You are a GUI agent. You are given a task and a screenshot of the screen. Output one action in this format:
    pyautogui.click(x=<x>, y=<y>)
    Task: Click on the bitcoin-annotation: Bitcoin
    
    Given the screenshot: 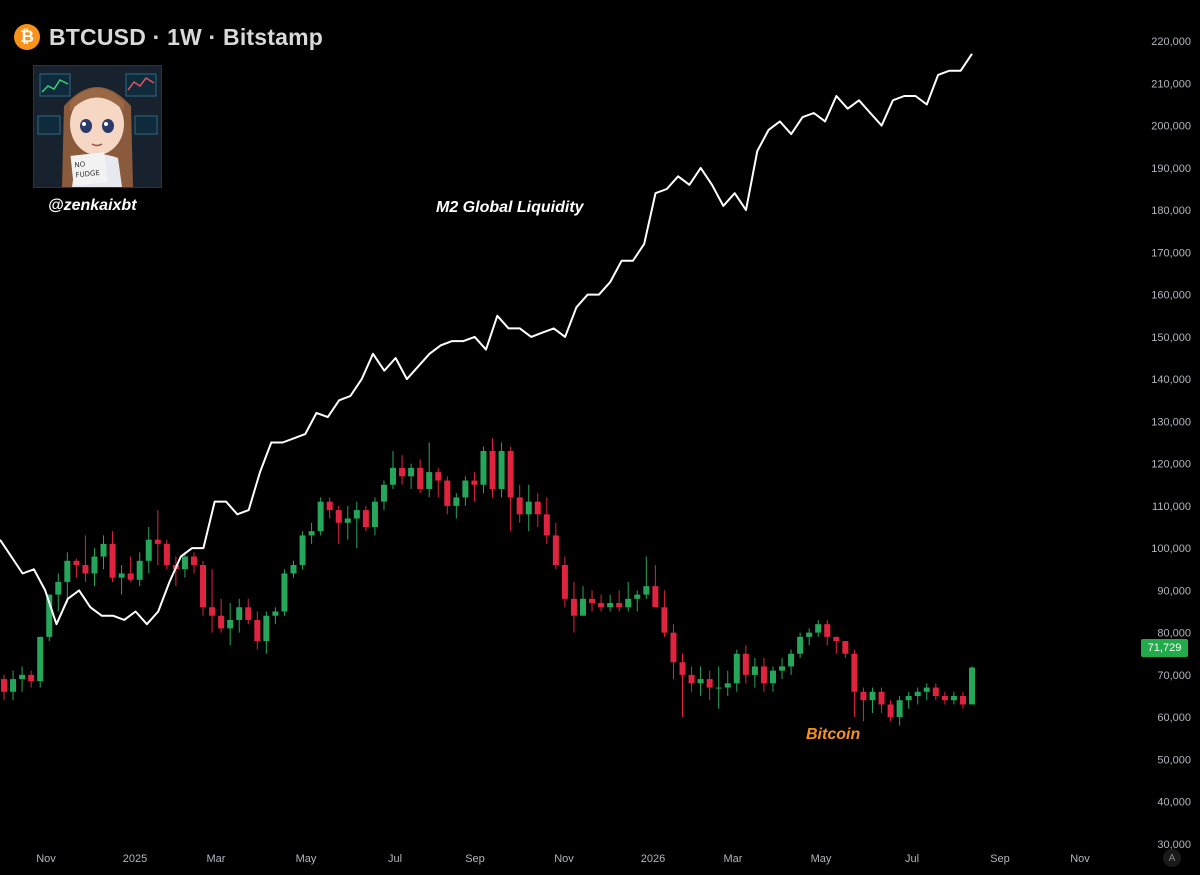 What is the action you would take?
    pyautogui.click(x=833, y=734)
    